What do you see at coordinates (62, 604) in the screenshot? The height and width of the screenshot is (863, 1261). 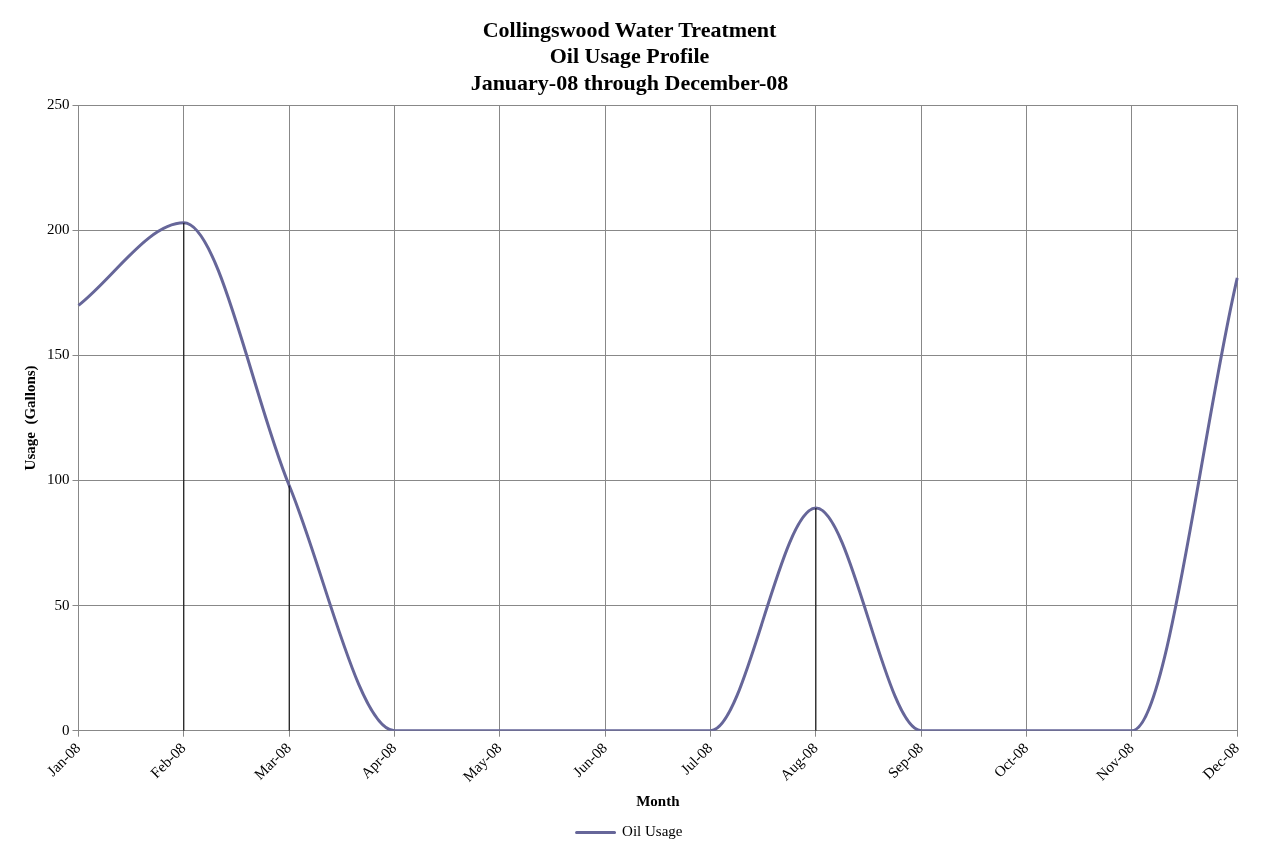 I see `y-tick-label: 50` at bounding box center [62, 604].